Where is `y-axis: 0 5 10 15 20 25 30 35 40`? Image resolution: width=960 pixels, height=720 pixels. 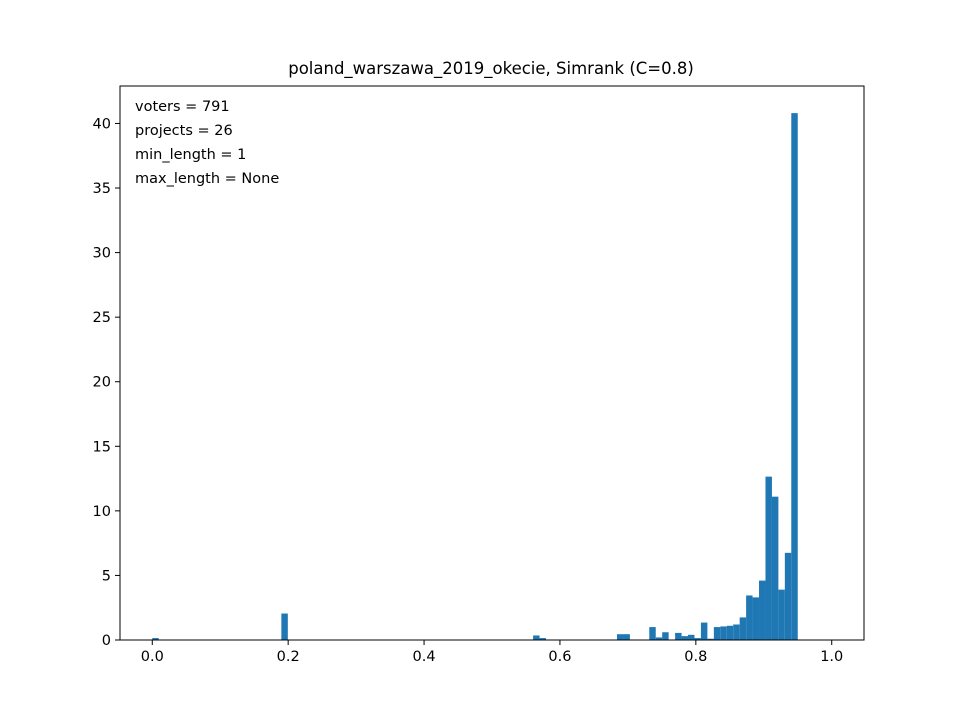
y-axis: 0 5 10 15 20 25 30 35 40 is located at coordinates (106, 382).